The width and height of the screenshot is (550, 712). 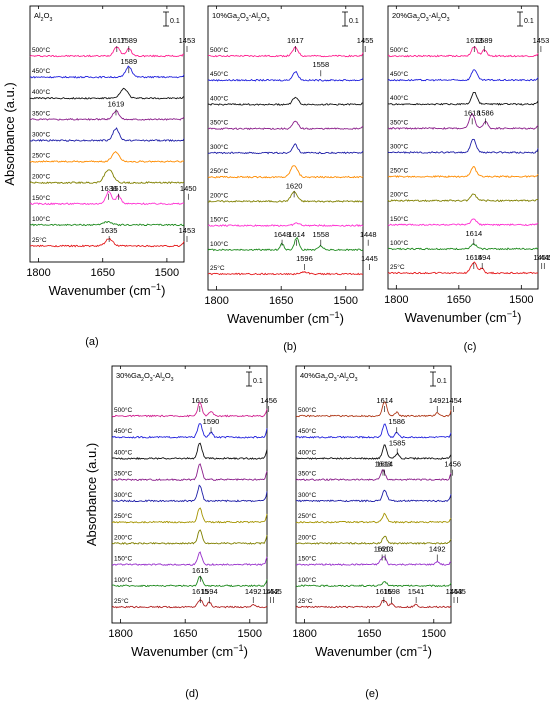 I want to click on peak-annotation: 1450, so click(x=188, y=188).